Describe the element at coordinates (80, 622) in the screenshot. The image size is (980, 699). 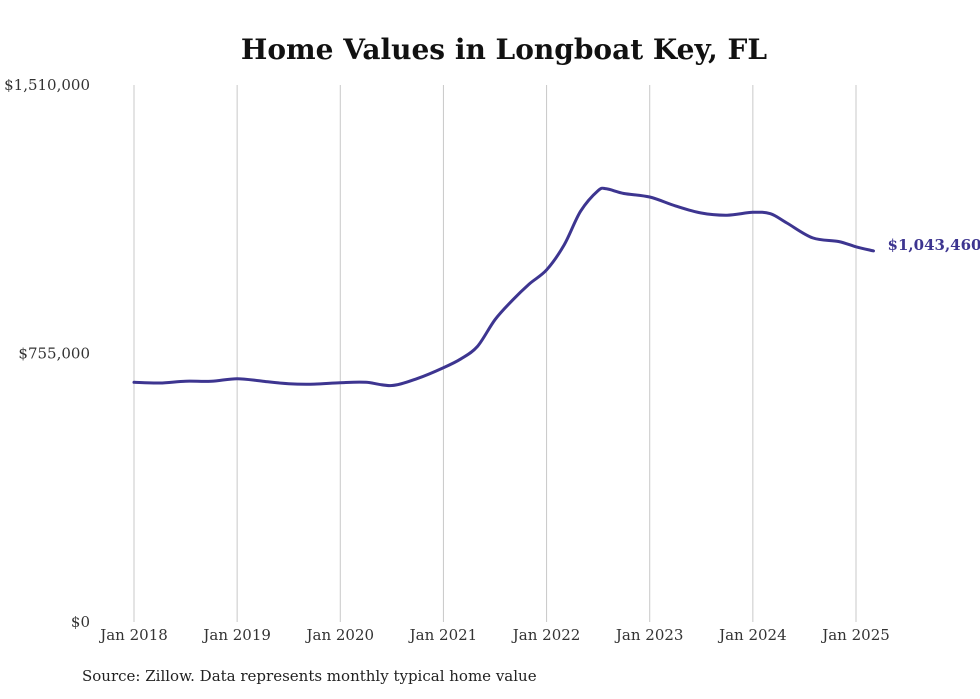
I see `y-tick-label: $0` at that location.